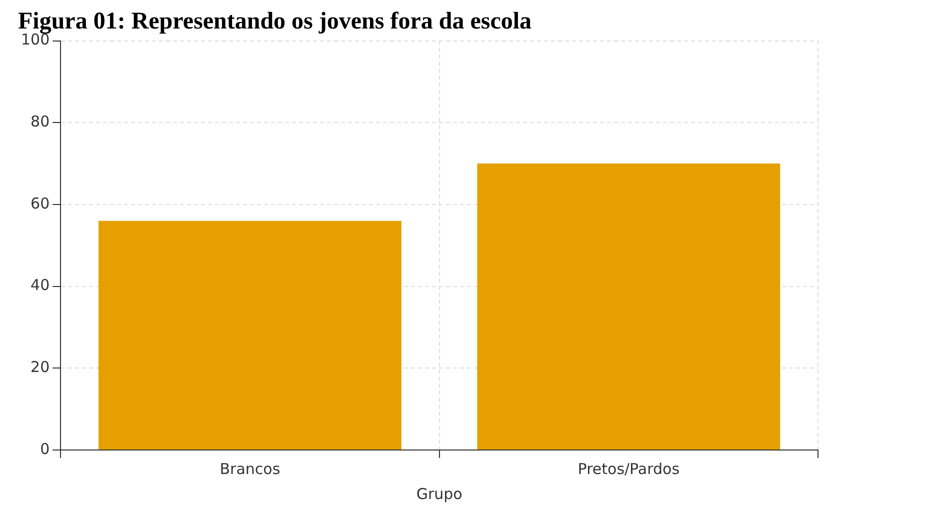  What do you see at coordinates (629, 469) in the screenshot?
I see `x-tick-label: Pretos/Pardos` at bounding box center [629, 469].